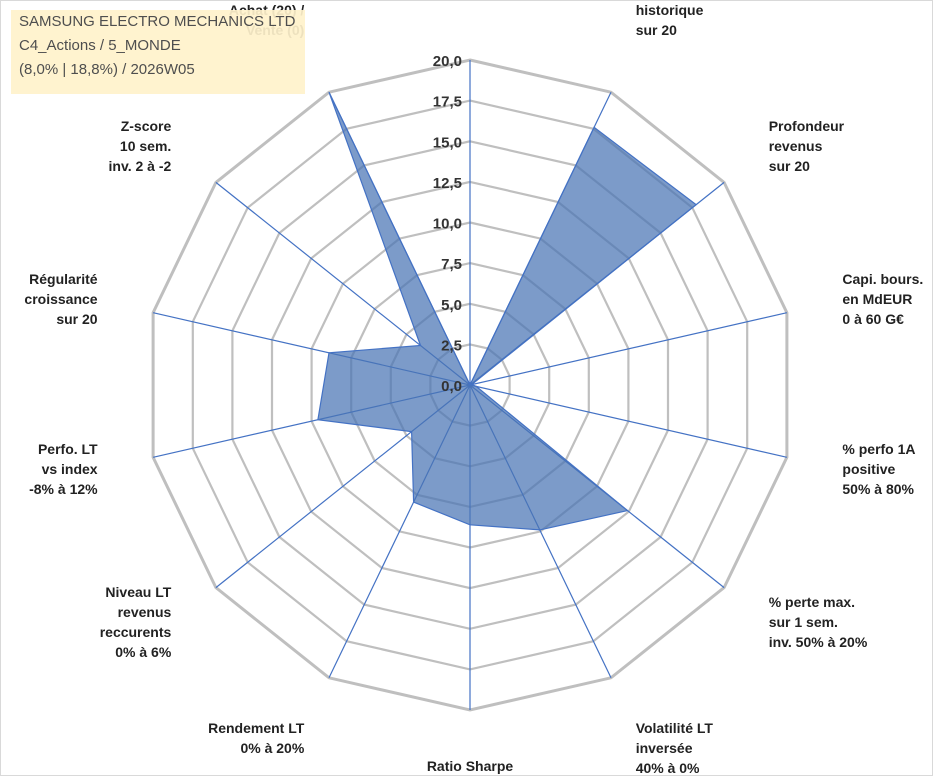  I want to click on category-label-line: Rendement LT, so click(256, 728).